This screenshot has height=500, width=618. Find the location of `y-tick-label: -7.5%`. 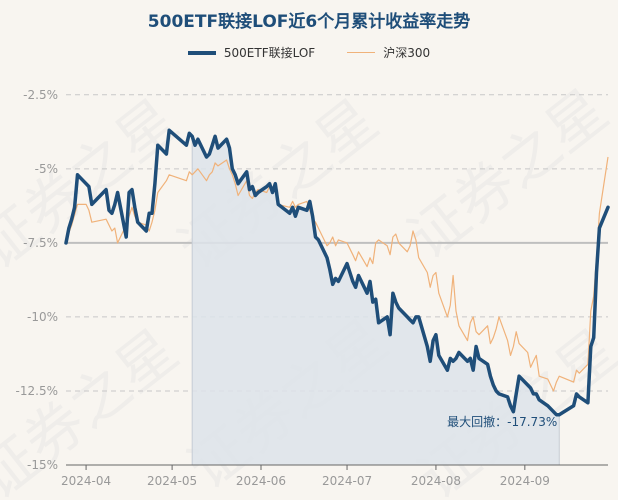

y-tick-label: -7.5% is located at coordinates (40, 243).